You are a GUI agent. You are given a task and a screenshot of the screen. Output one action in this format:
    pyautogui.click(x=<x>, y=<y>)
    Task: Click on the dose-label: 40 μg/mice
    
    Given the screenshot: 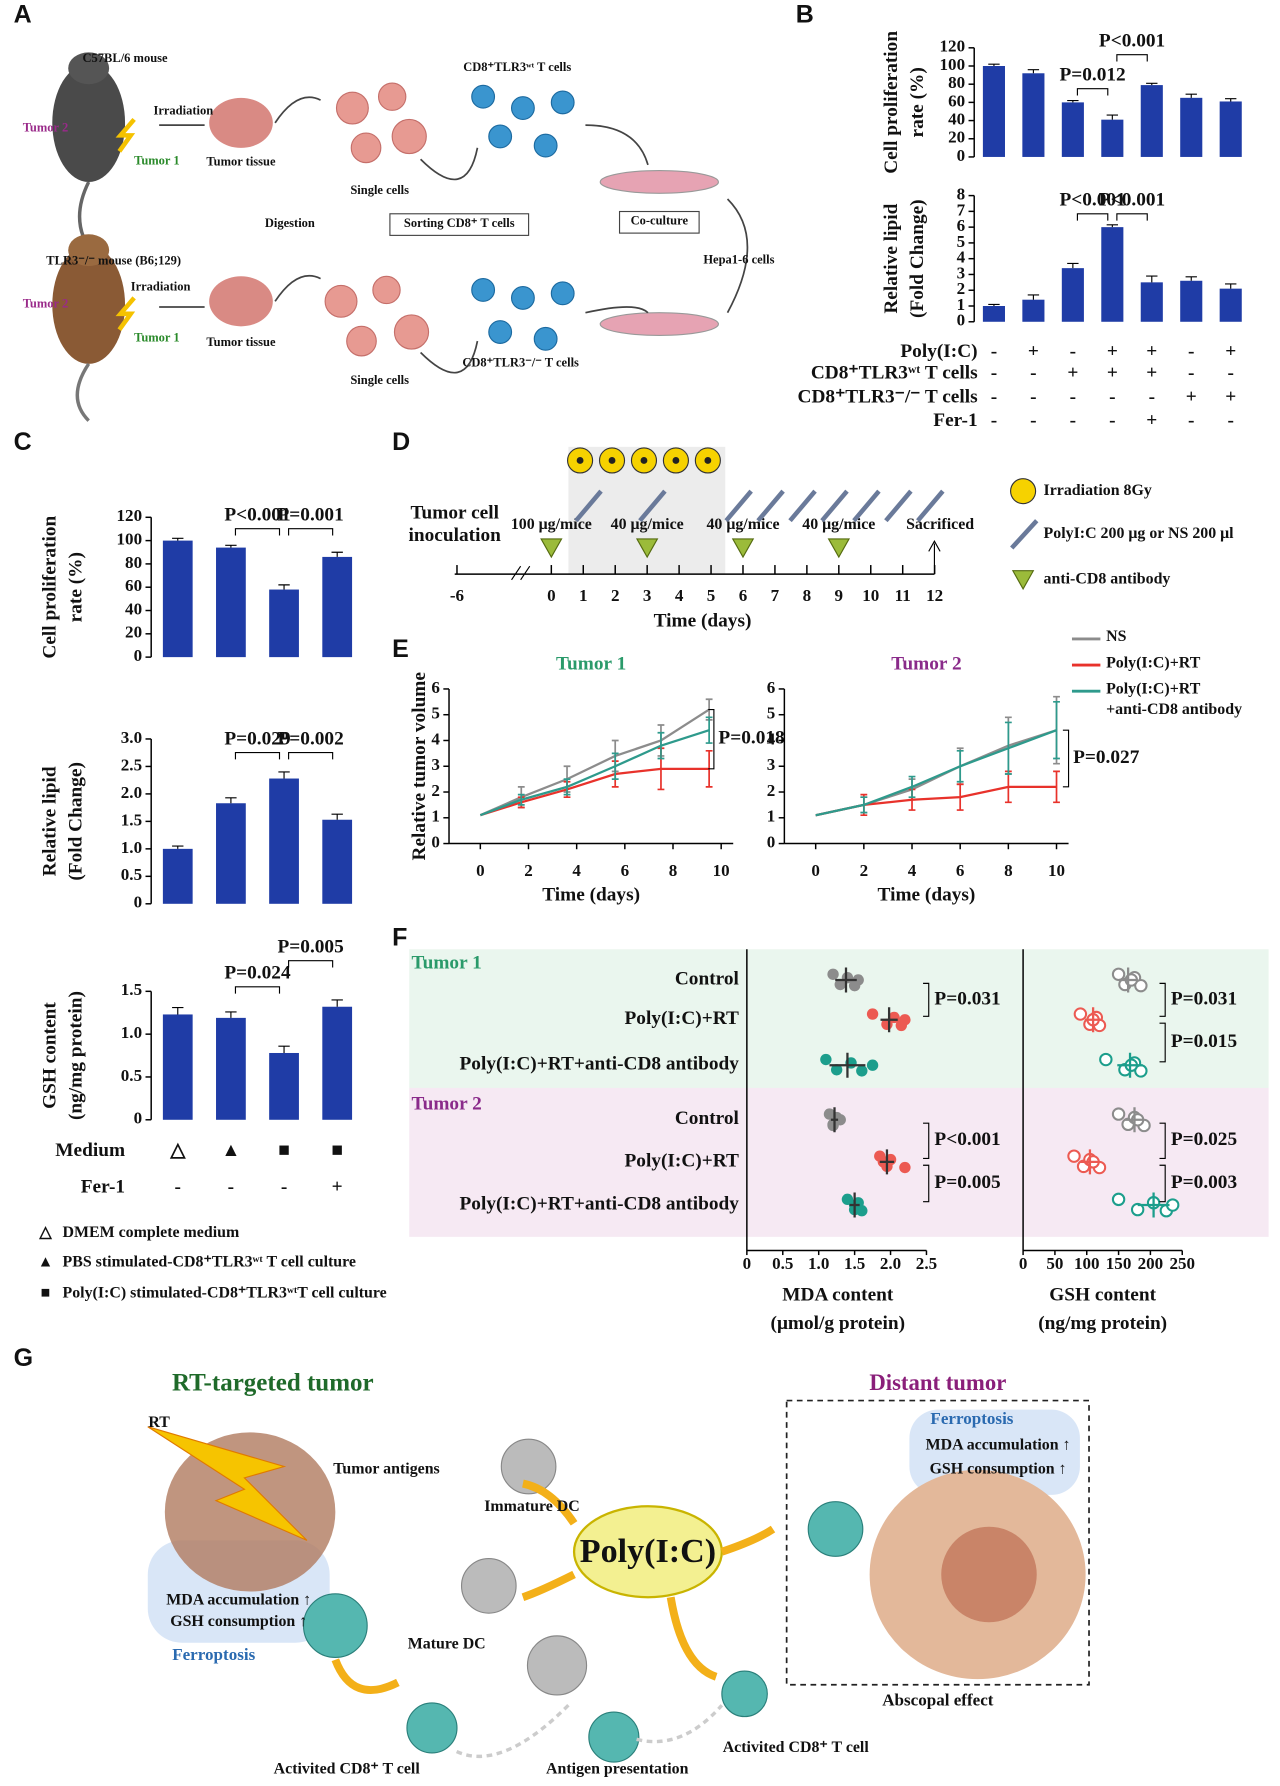 What is the action you would take?
    pyautogui.click(x=838, y=524)
    